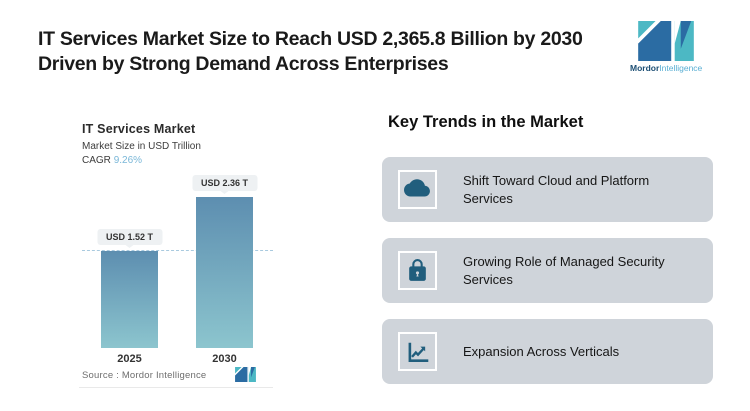 Image resolution: width=750 pixels, height=411 pixels. What do you see at coordinates (128, 160) in the screenshot?
I see `cagr-value: 9.26%` at bounding box center [128, 160].